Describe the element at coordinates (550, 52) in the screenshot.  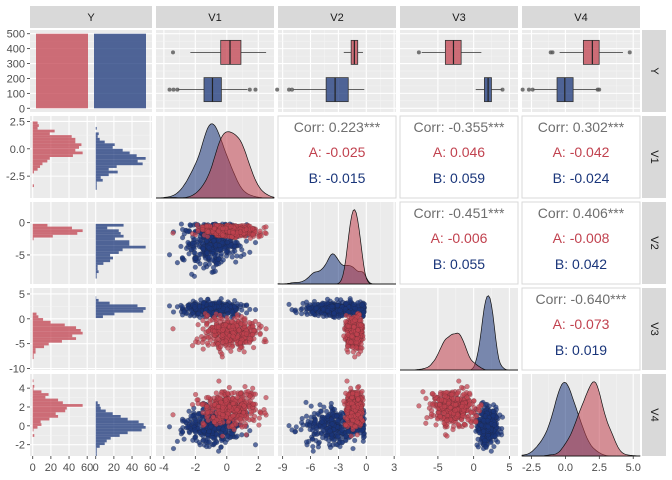
I see `boxplot-outlier` at that location.